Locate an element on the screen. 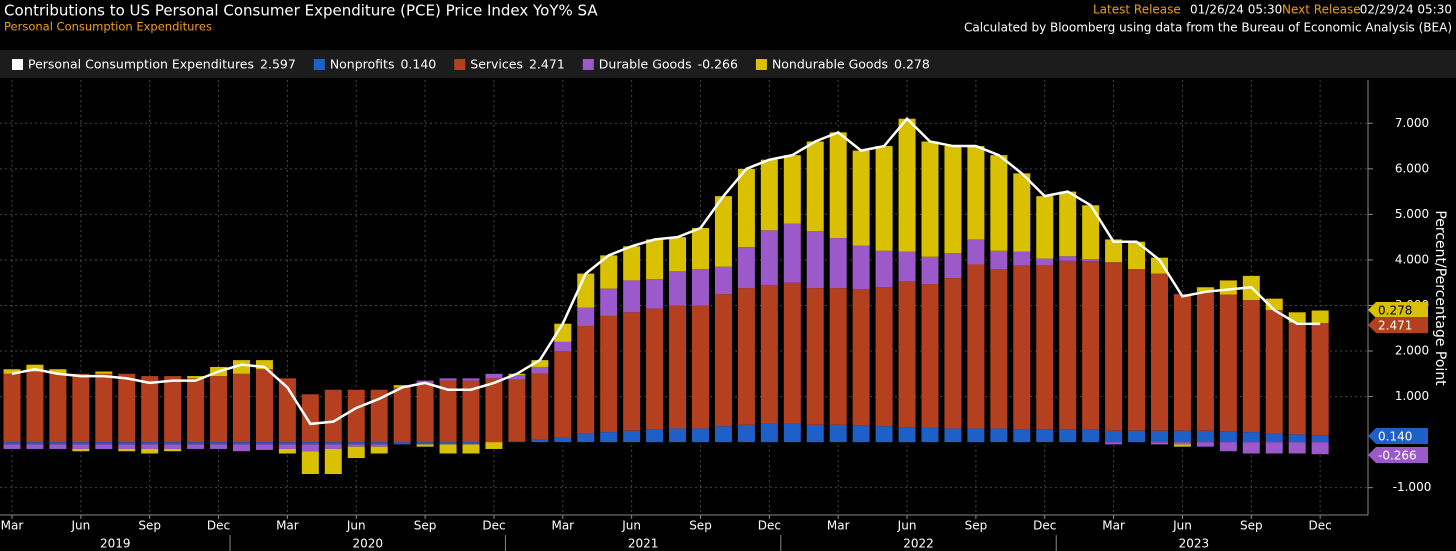  legend-value: -0.266 is located at coordinates (718, 64).